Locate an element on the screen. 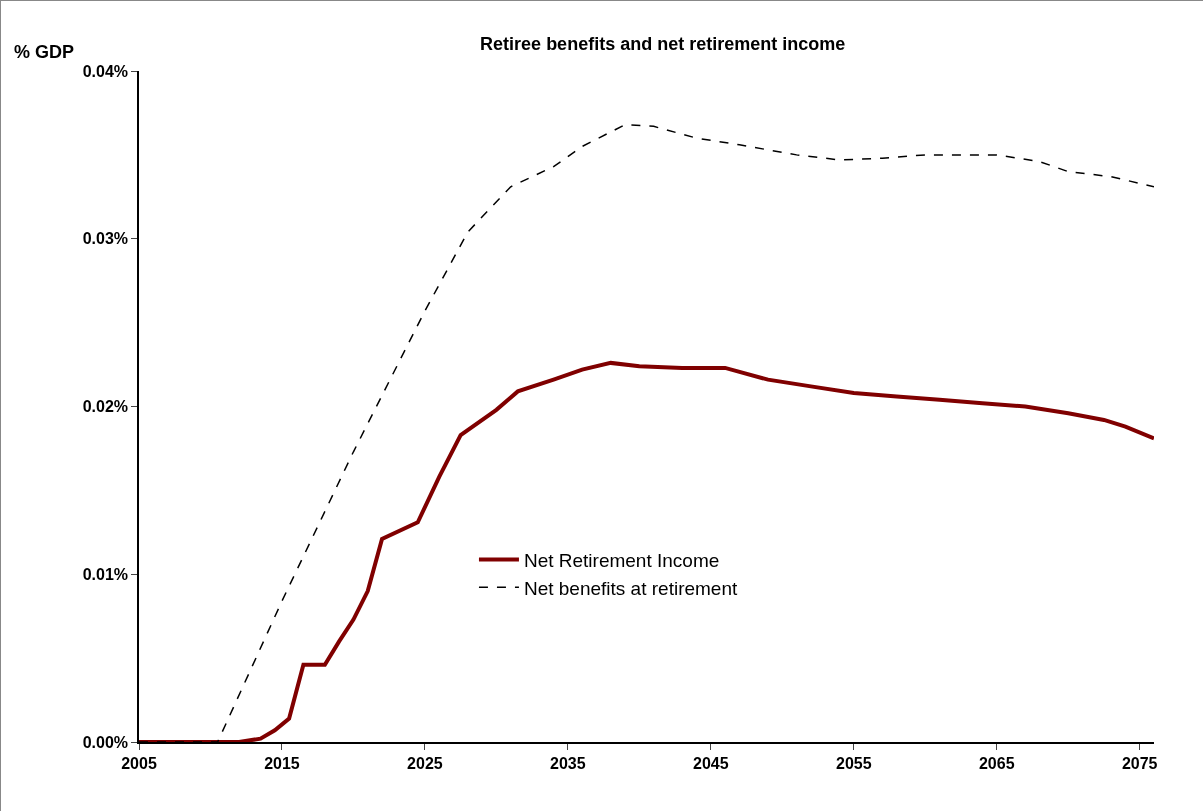  legend-label: Net benefits at retirement is located at coordinates (630, 588).